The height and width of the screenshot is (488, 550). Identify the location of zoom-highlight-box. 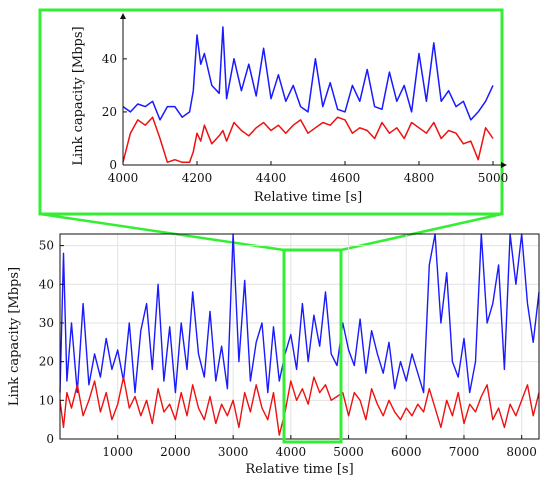
(312, 346).